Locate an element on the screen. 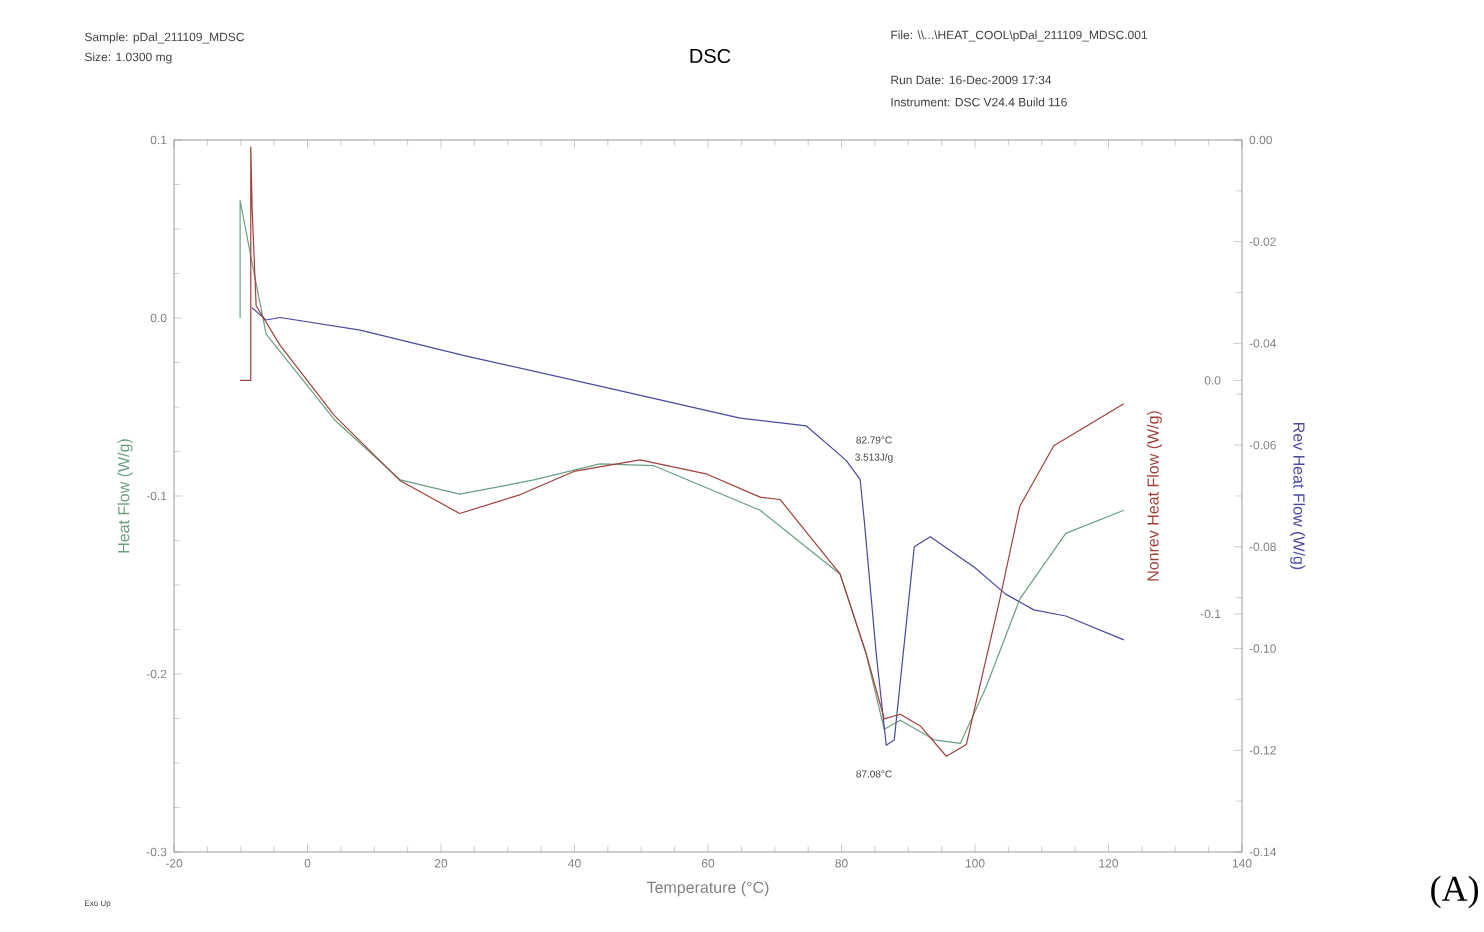 This screenshot has width=1484, height=932. chart-title: DSC is located at coordinates (710, 56).